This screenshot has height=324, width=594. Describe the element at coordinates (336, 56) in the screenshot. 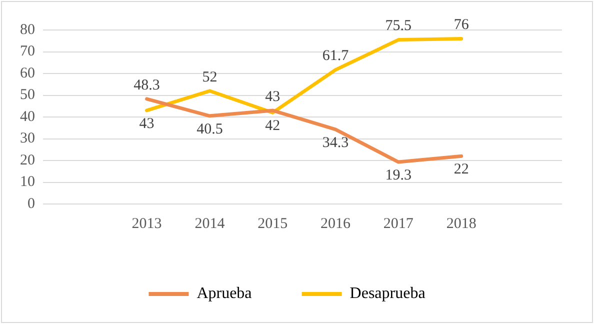

I see `data-label: 61.7` at that location.